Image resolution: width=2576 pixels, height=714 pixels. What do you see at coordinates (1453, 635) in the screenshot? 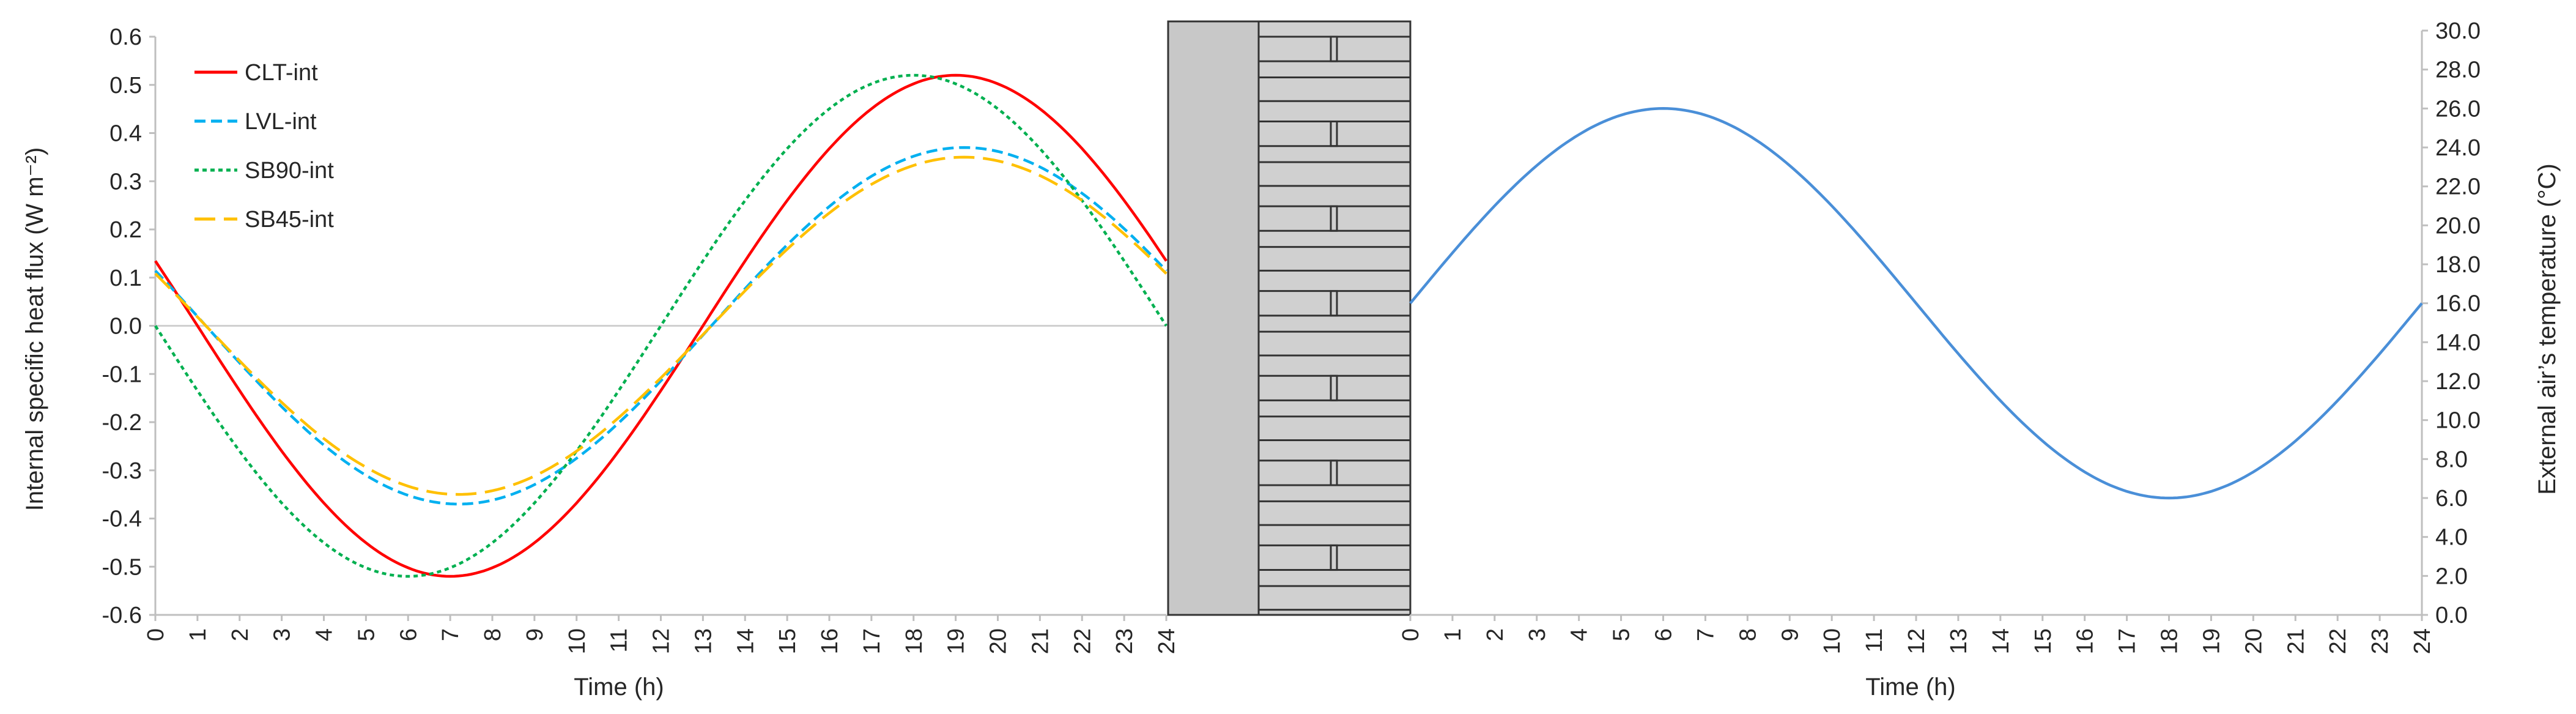
I see `temperature-x-tick-label: 1` at bounding box center [1453, 635].